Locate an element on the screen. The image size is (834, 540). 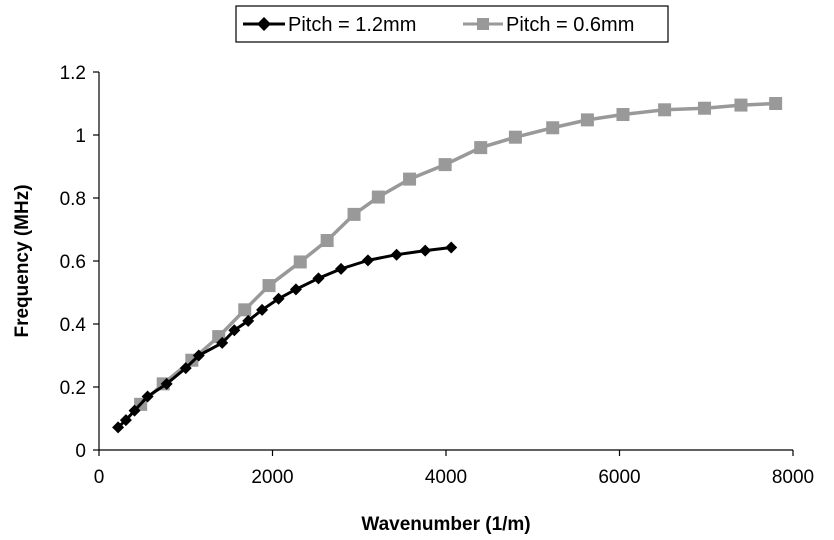
x-tick-label: 6000 is located at coordinates (619, 477).